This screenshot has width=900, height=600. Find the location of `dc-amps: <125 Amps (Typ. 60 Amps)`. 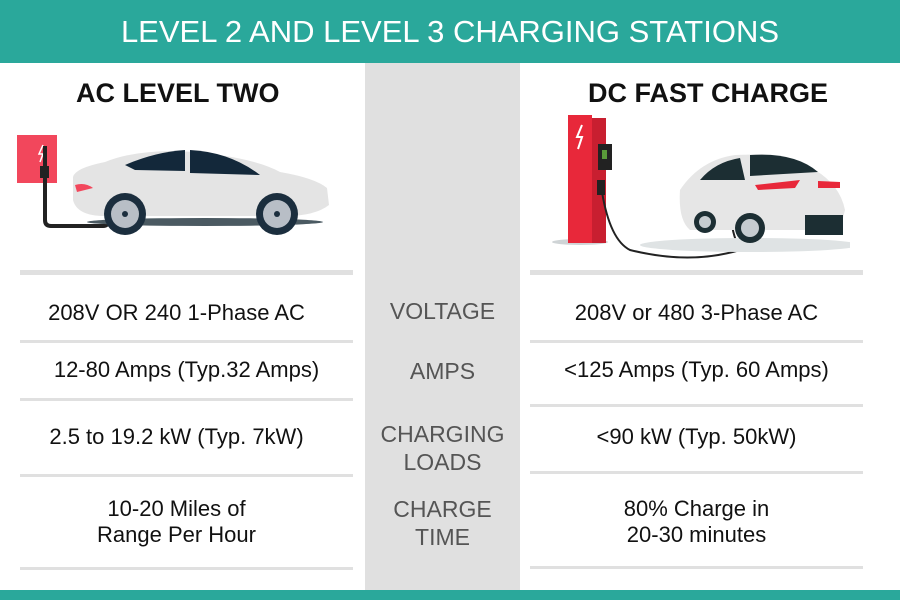

dc-amps: <125 Amps (Typ. 60 Amps) is located at coordinates (696, 369).